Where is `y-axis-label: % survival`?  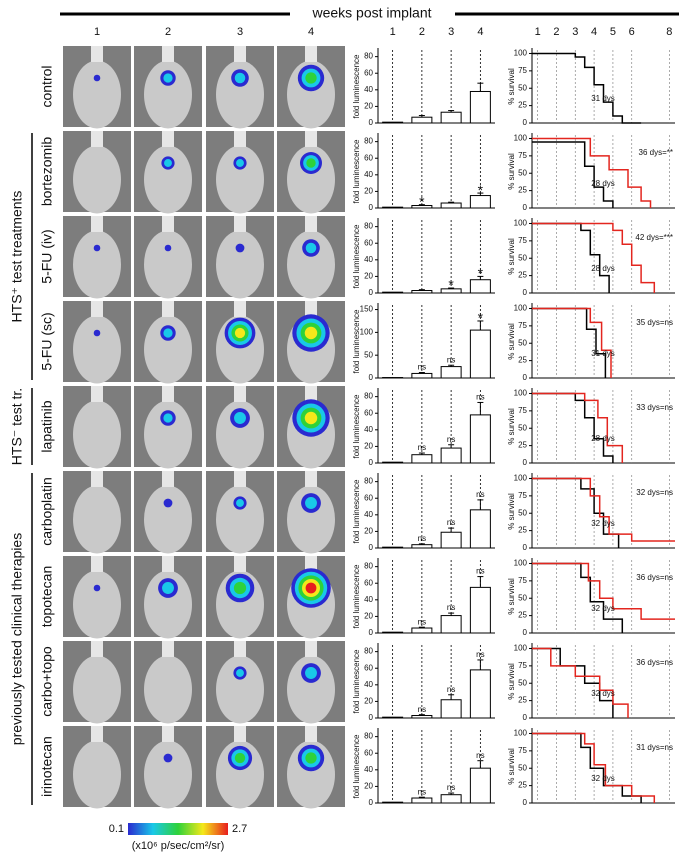
y-axis-label: % survival is located at coordinates (511, 766).